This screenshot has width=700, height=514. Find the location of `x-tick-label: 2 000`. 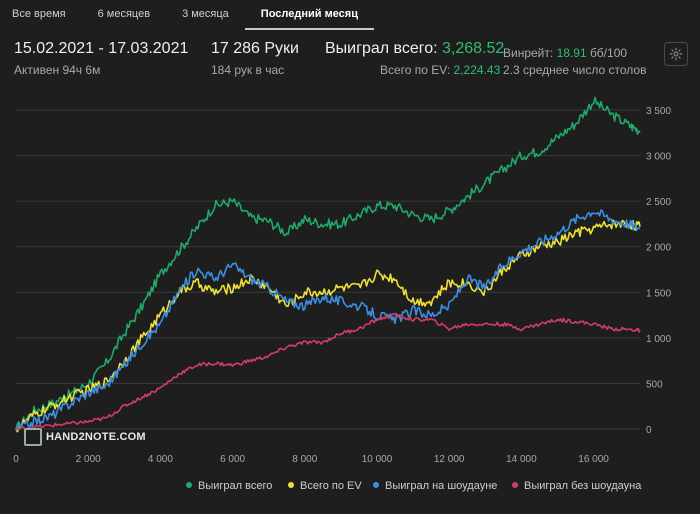

x-tick-label: 2 000 is located at coordinates (88, 459).